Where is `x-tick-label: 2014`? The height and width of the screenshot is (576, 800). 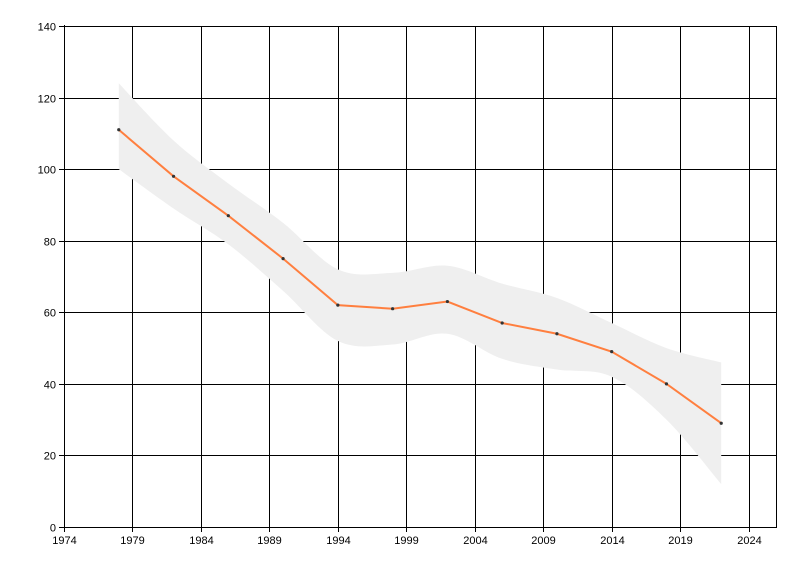
x-tick-label: 2014 is located at coordinates (612, 541).